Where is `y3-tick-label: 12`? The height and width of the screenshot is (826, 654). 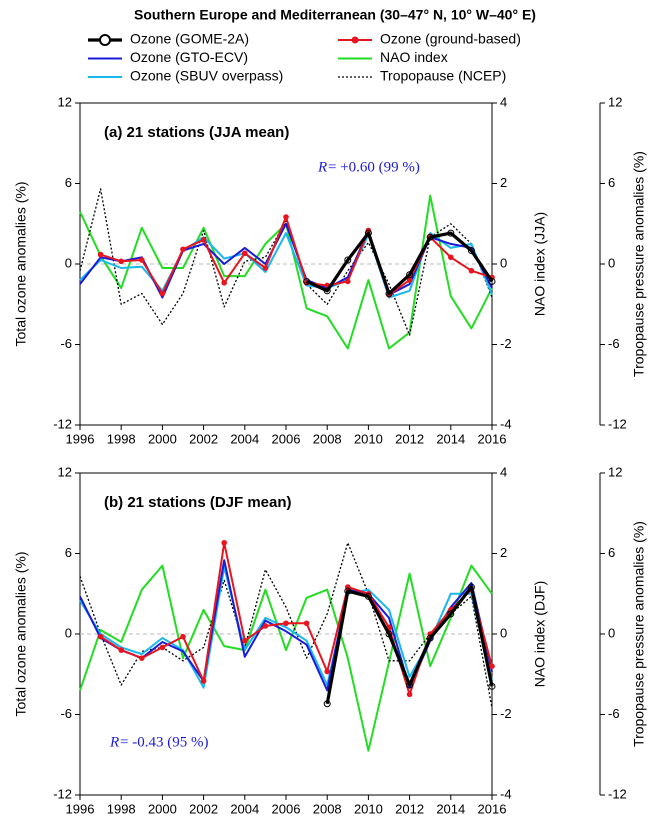
y3-tick-label: 12 is located at coordinates (615, 101).